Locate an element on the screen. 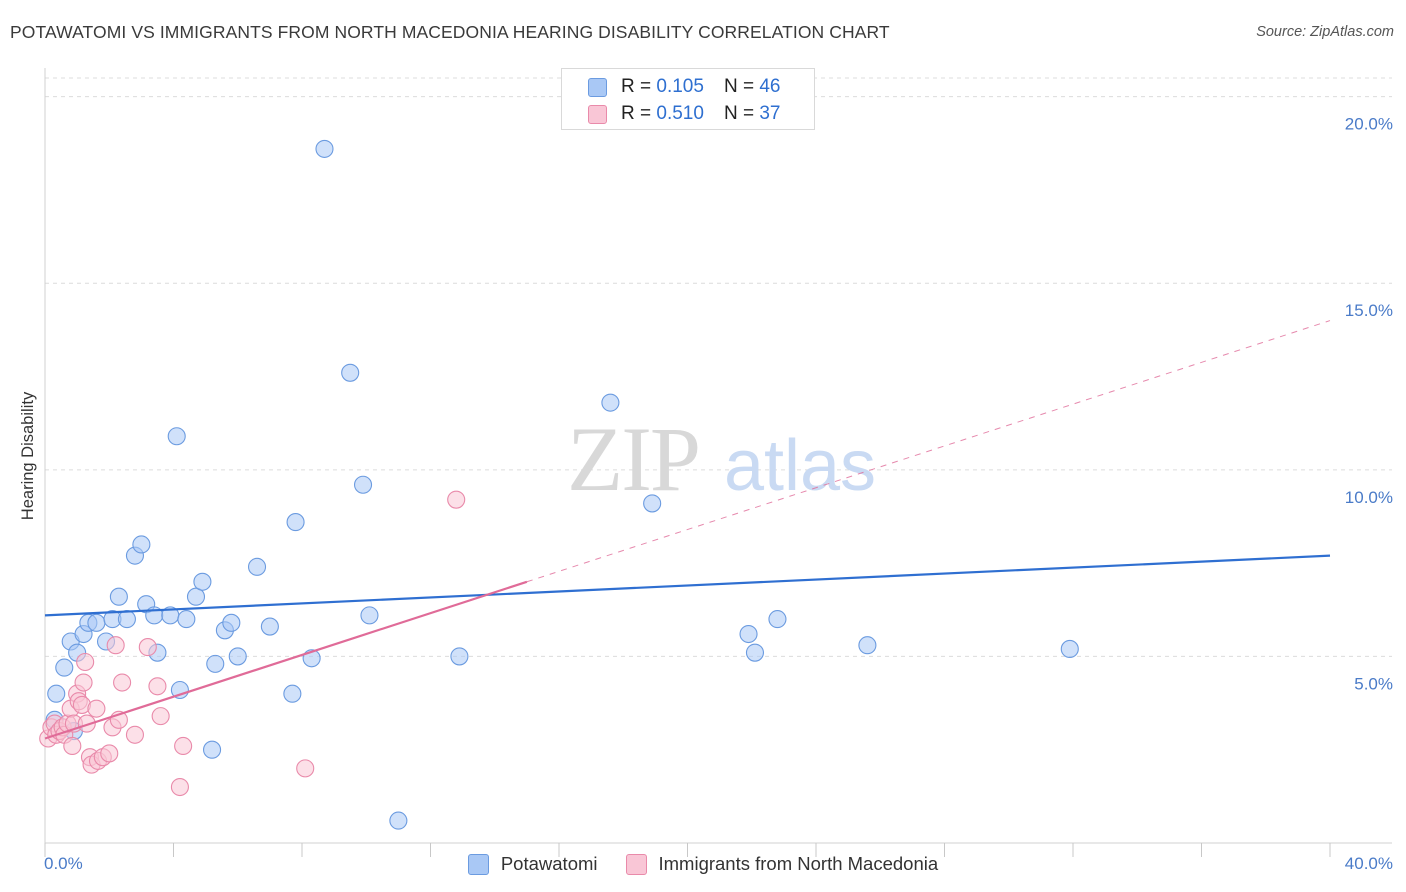 The width and height of the screenshot is (1406, 892). legend-row-potawatomi: R = 0.105 N = 46 is located at coordinates (684, 87).